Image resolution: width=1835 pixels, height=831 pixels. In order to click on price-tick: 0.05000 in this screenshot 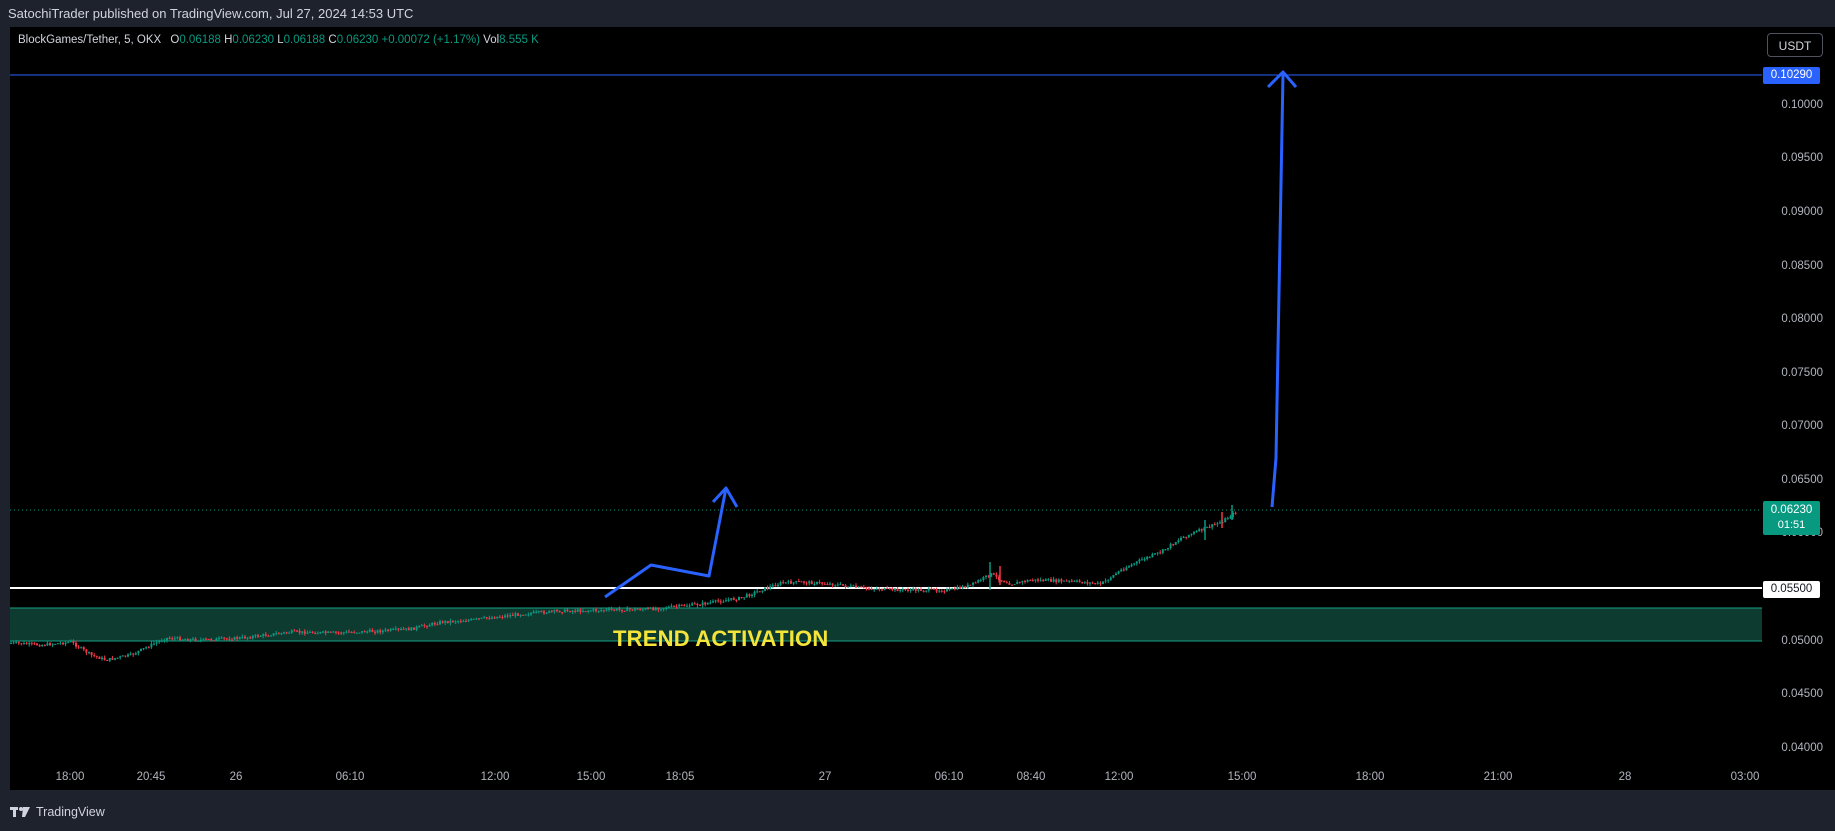, I will do `click(1802, 641)`.